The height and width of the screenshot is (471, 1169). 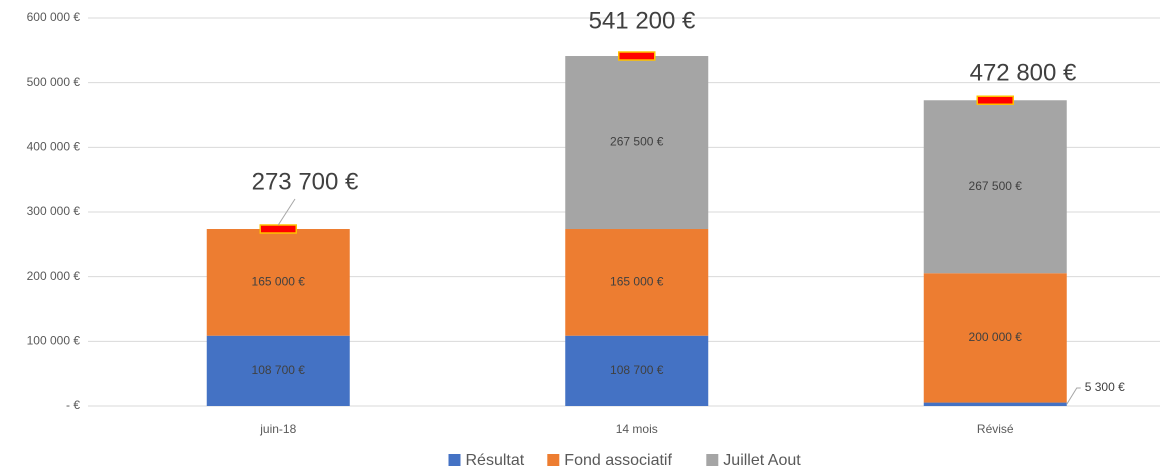 What do you see at coordinates (54, 211) in the screenshot?
I see `y-tick-label: 300 000 €` at bounding box center [54, 211].